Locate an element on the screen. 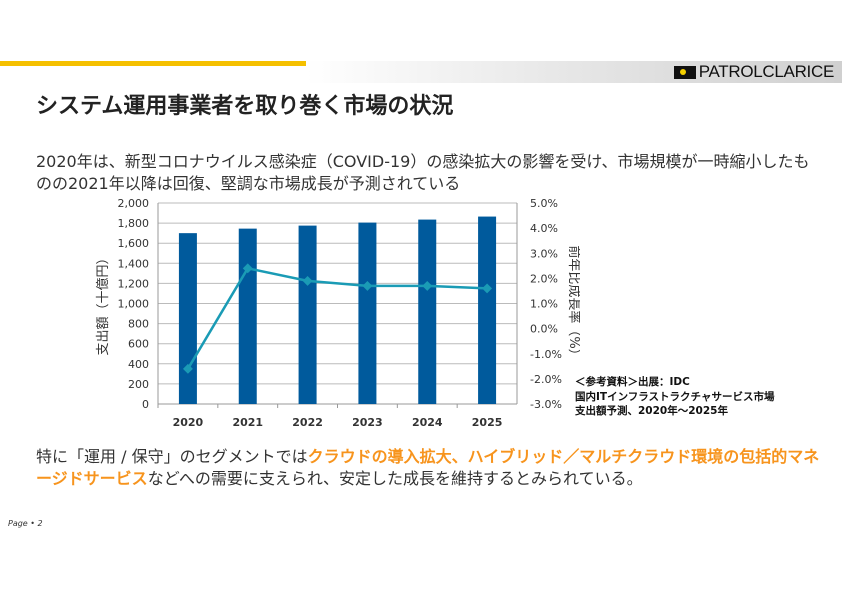 This screenshot has width=842, height=595. page-number: Page • 2 is located at coordinates (25, 523).